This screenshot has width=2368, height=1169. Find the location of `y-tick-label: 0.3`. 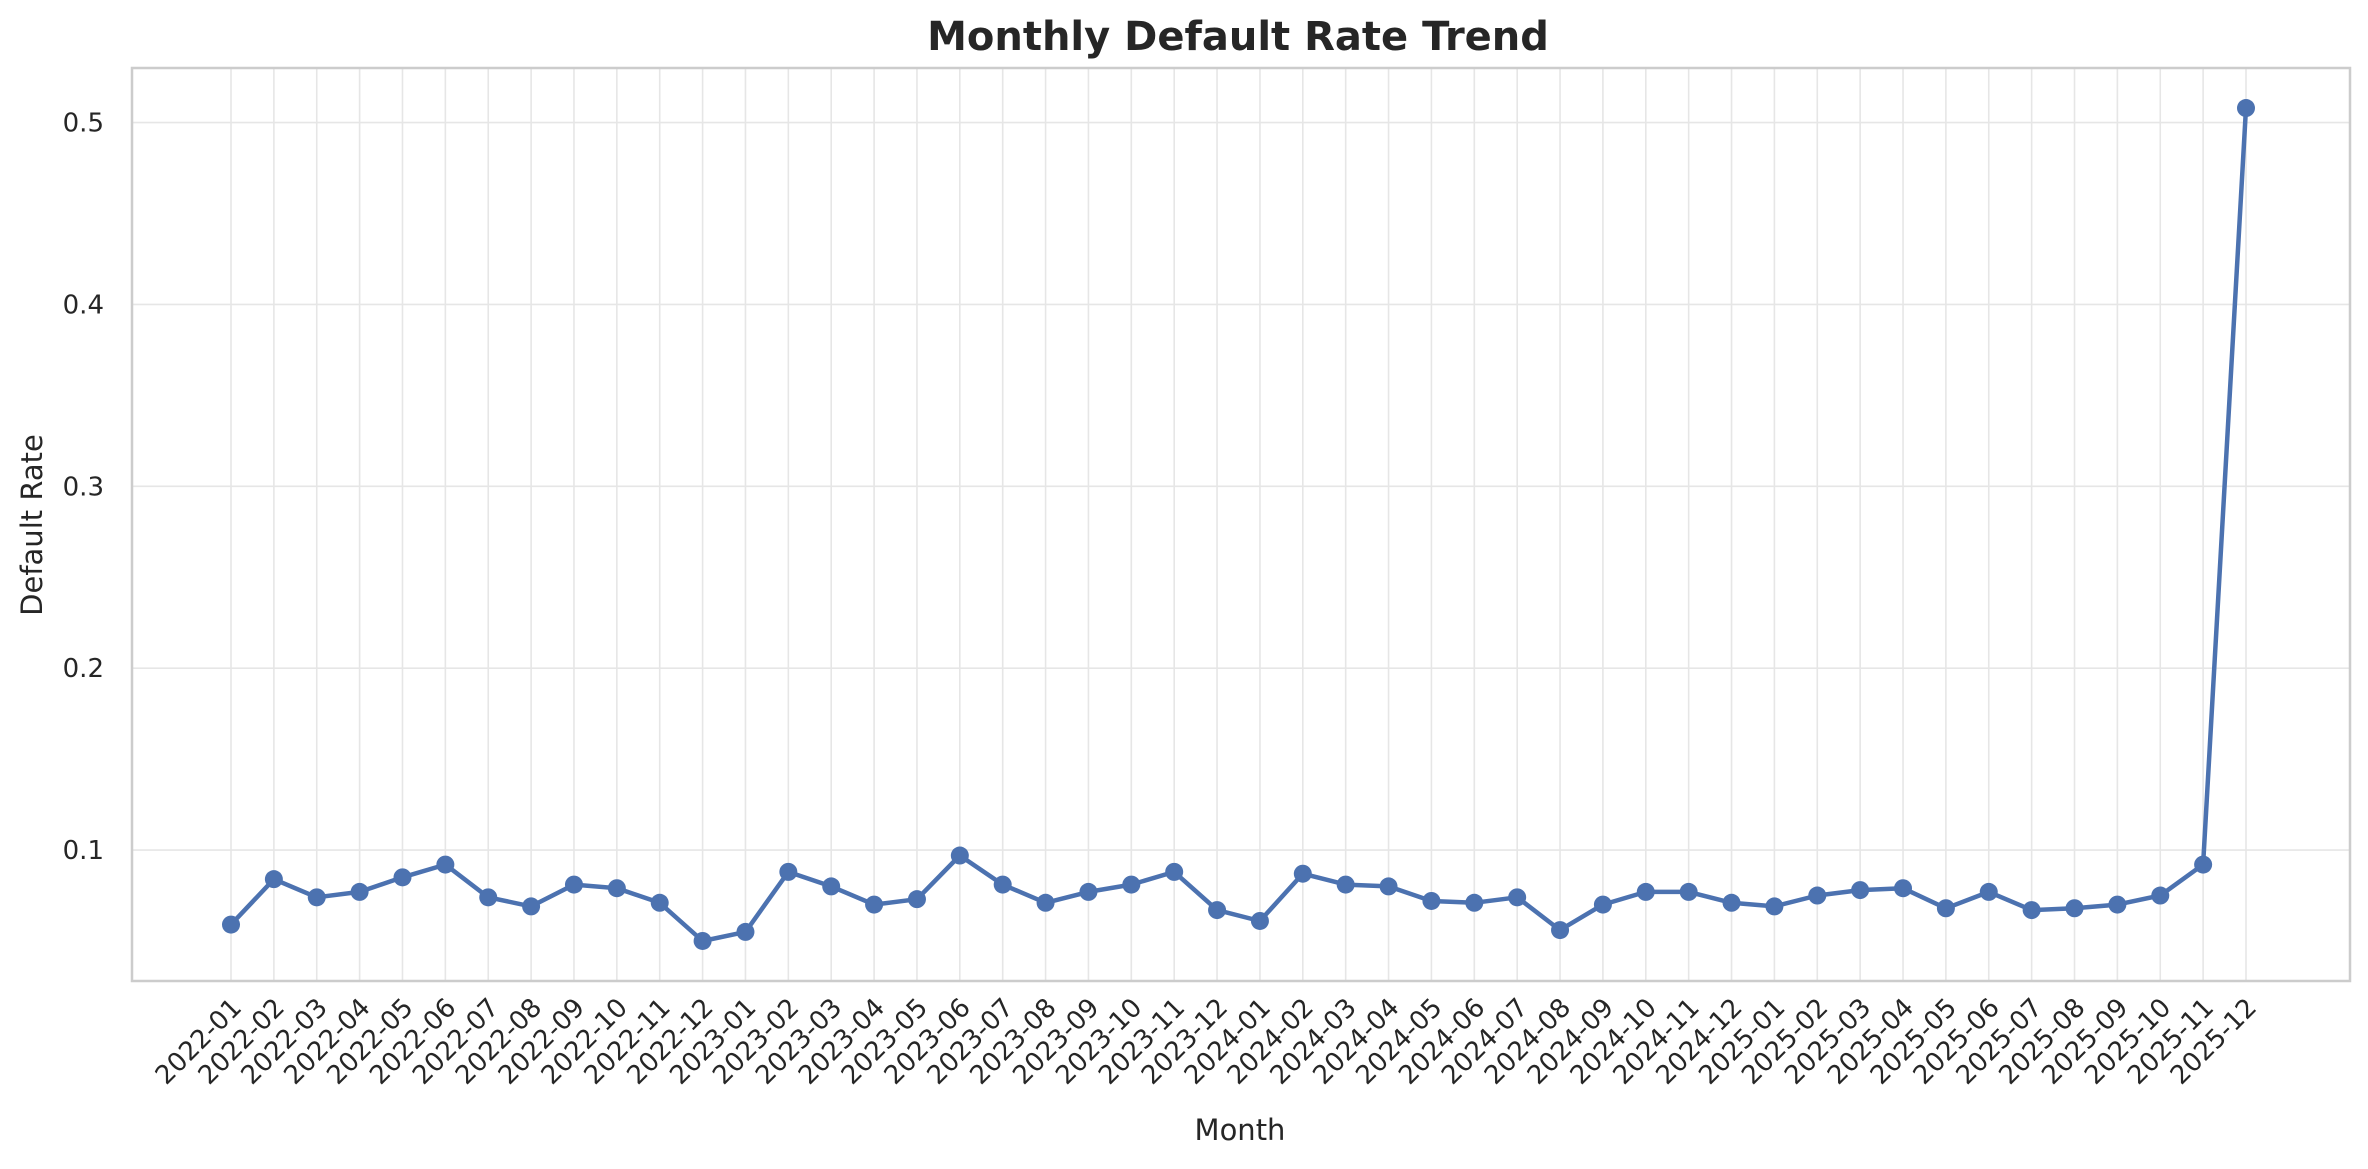

y-tick-label: 0.3 is located at coordinates (83, 487).